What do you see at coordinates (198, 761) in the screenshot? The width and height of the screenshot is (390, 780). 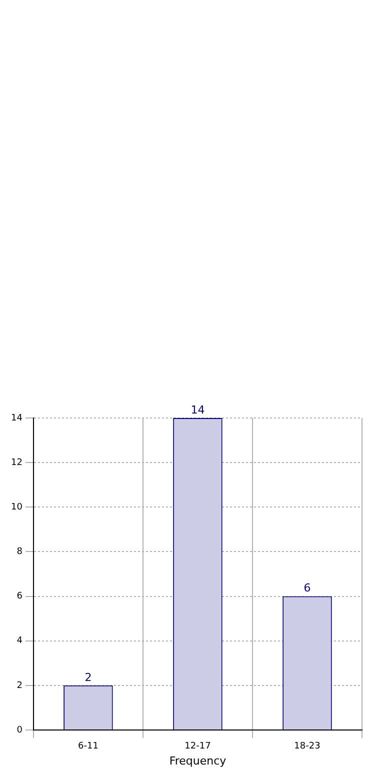 I see `x-axis-title: Frequency` at bounding box center [198, 761].